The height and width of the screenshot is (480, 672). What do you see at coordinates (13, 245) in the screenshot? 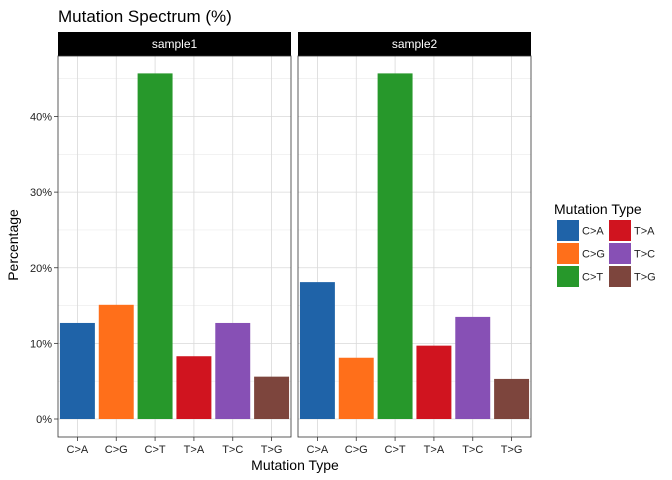
I see `y-axis-label: Percentage` at bounding box center [13, 245].